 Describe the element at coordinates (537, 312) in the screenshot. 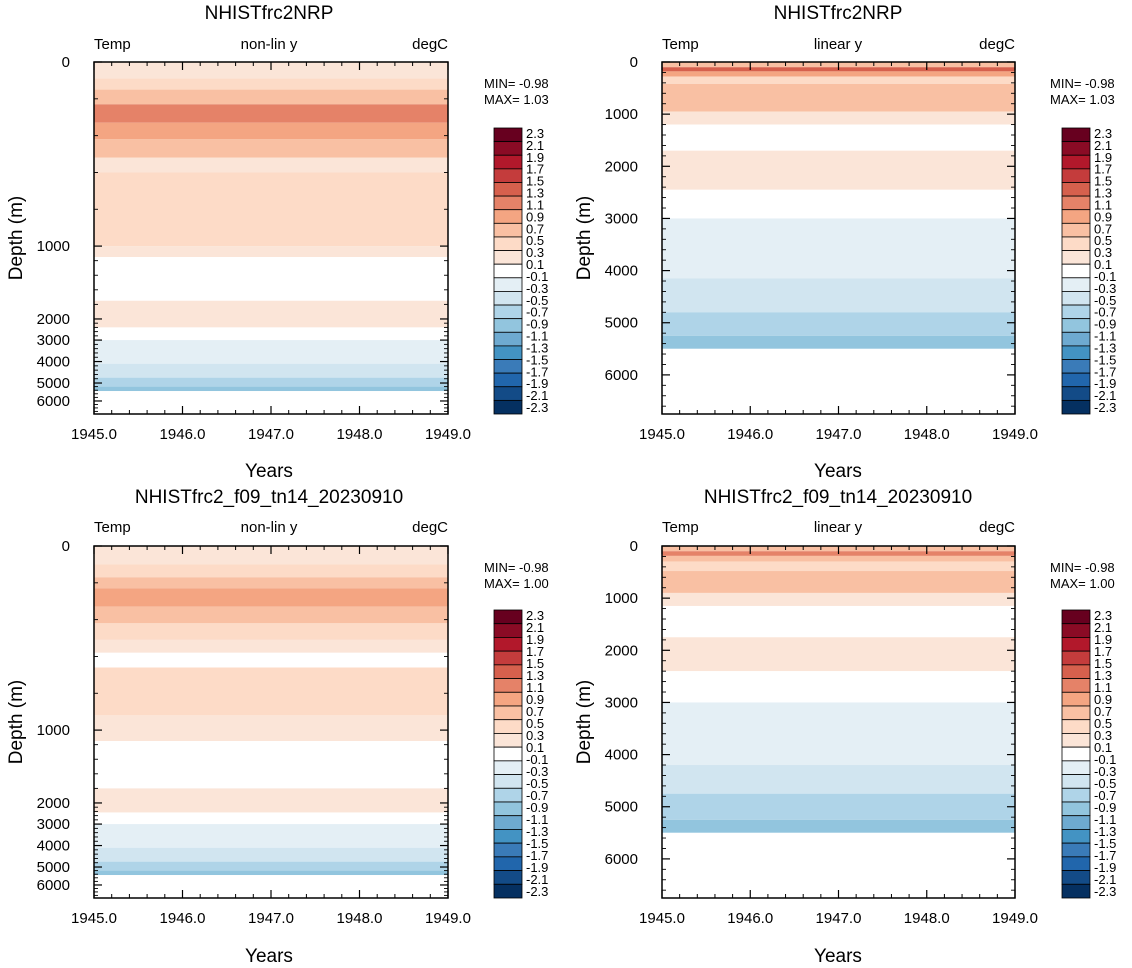

I see `colorbar-label: -0.7` at that location.